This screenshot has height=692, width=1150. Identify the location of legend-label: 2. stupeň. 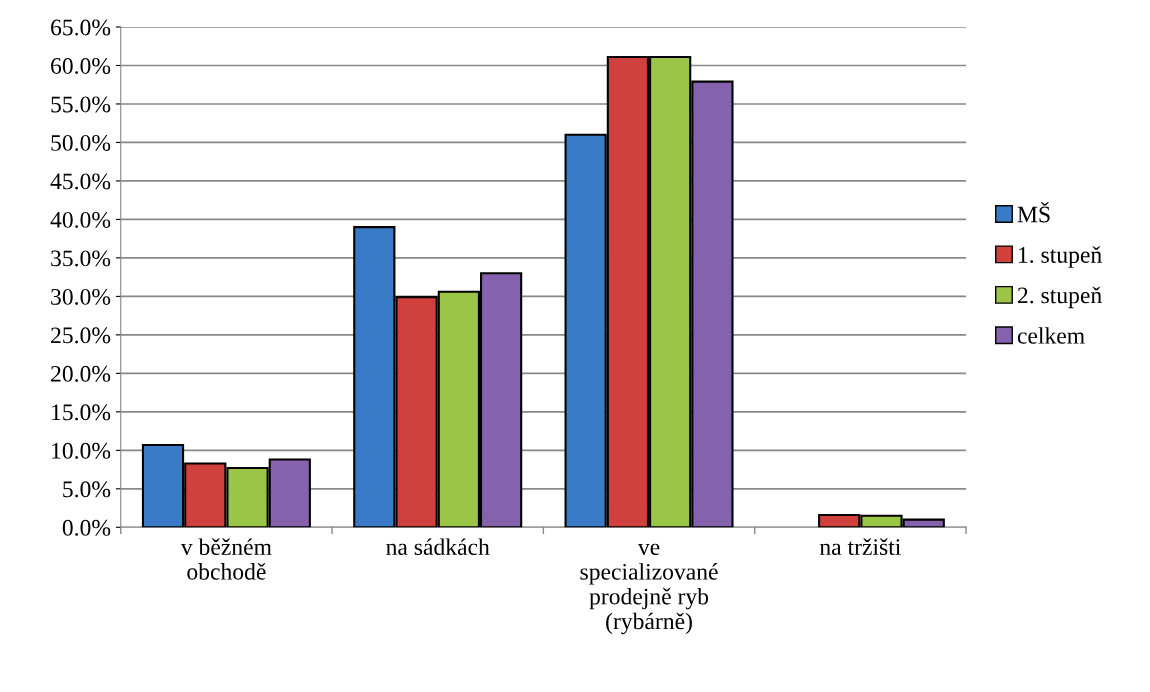
(1059, 297).